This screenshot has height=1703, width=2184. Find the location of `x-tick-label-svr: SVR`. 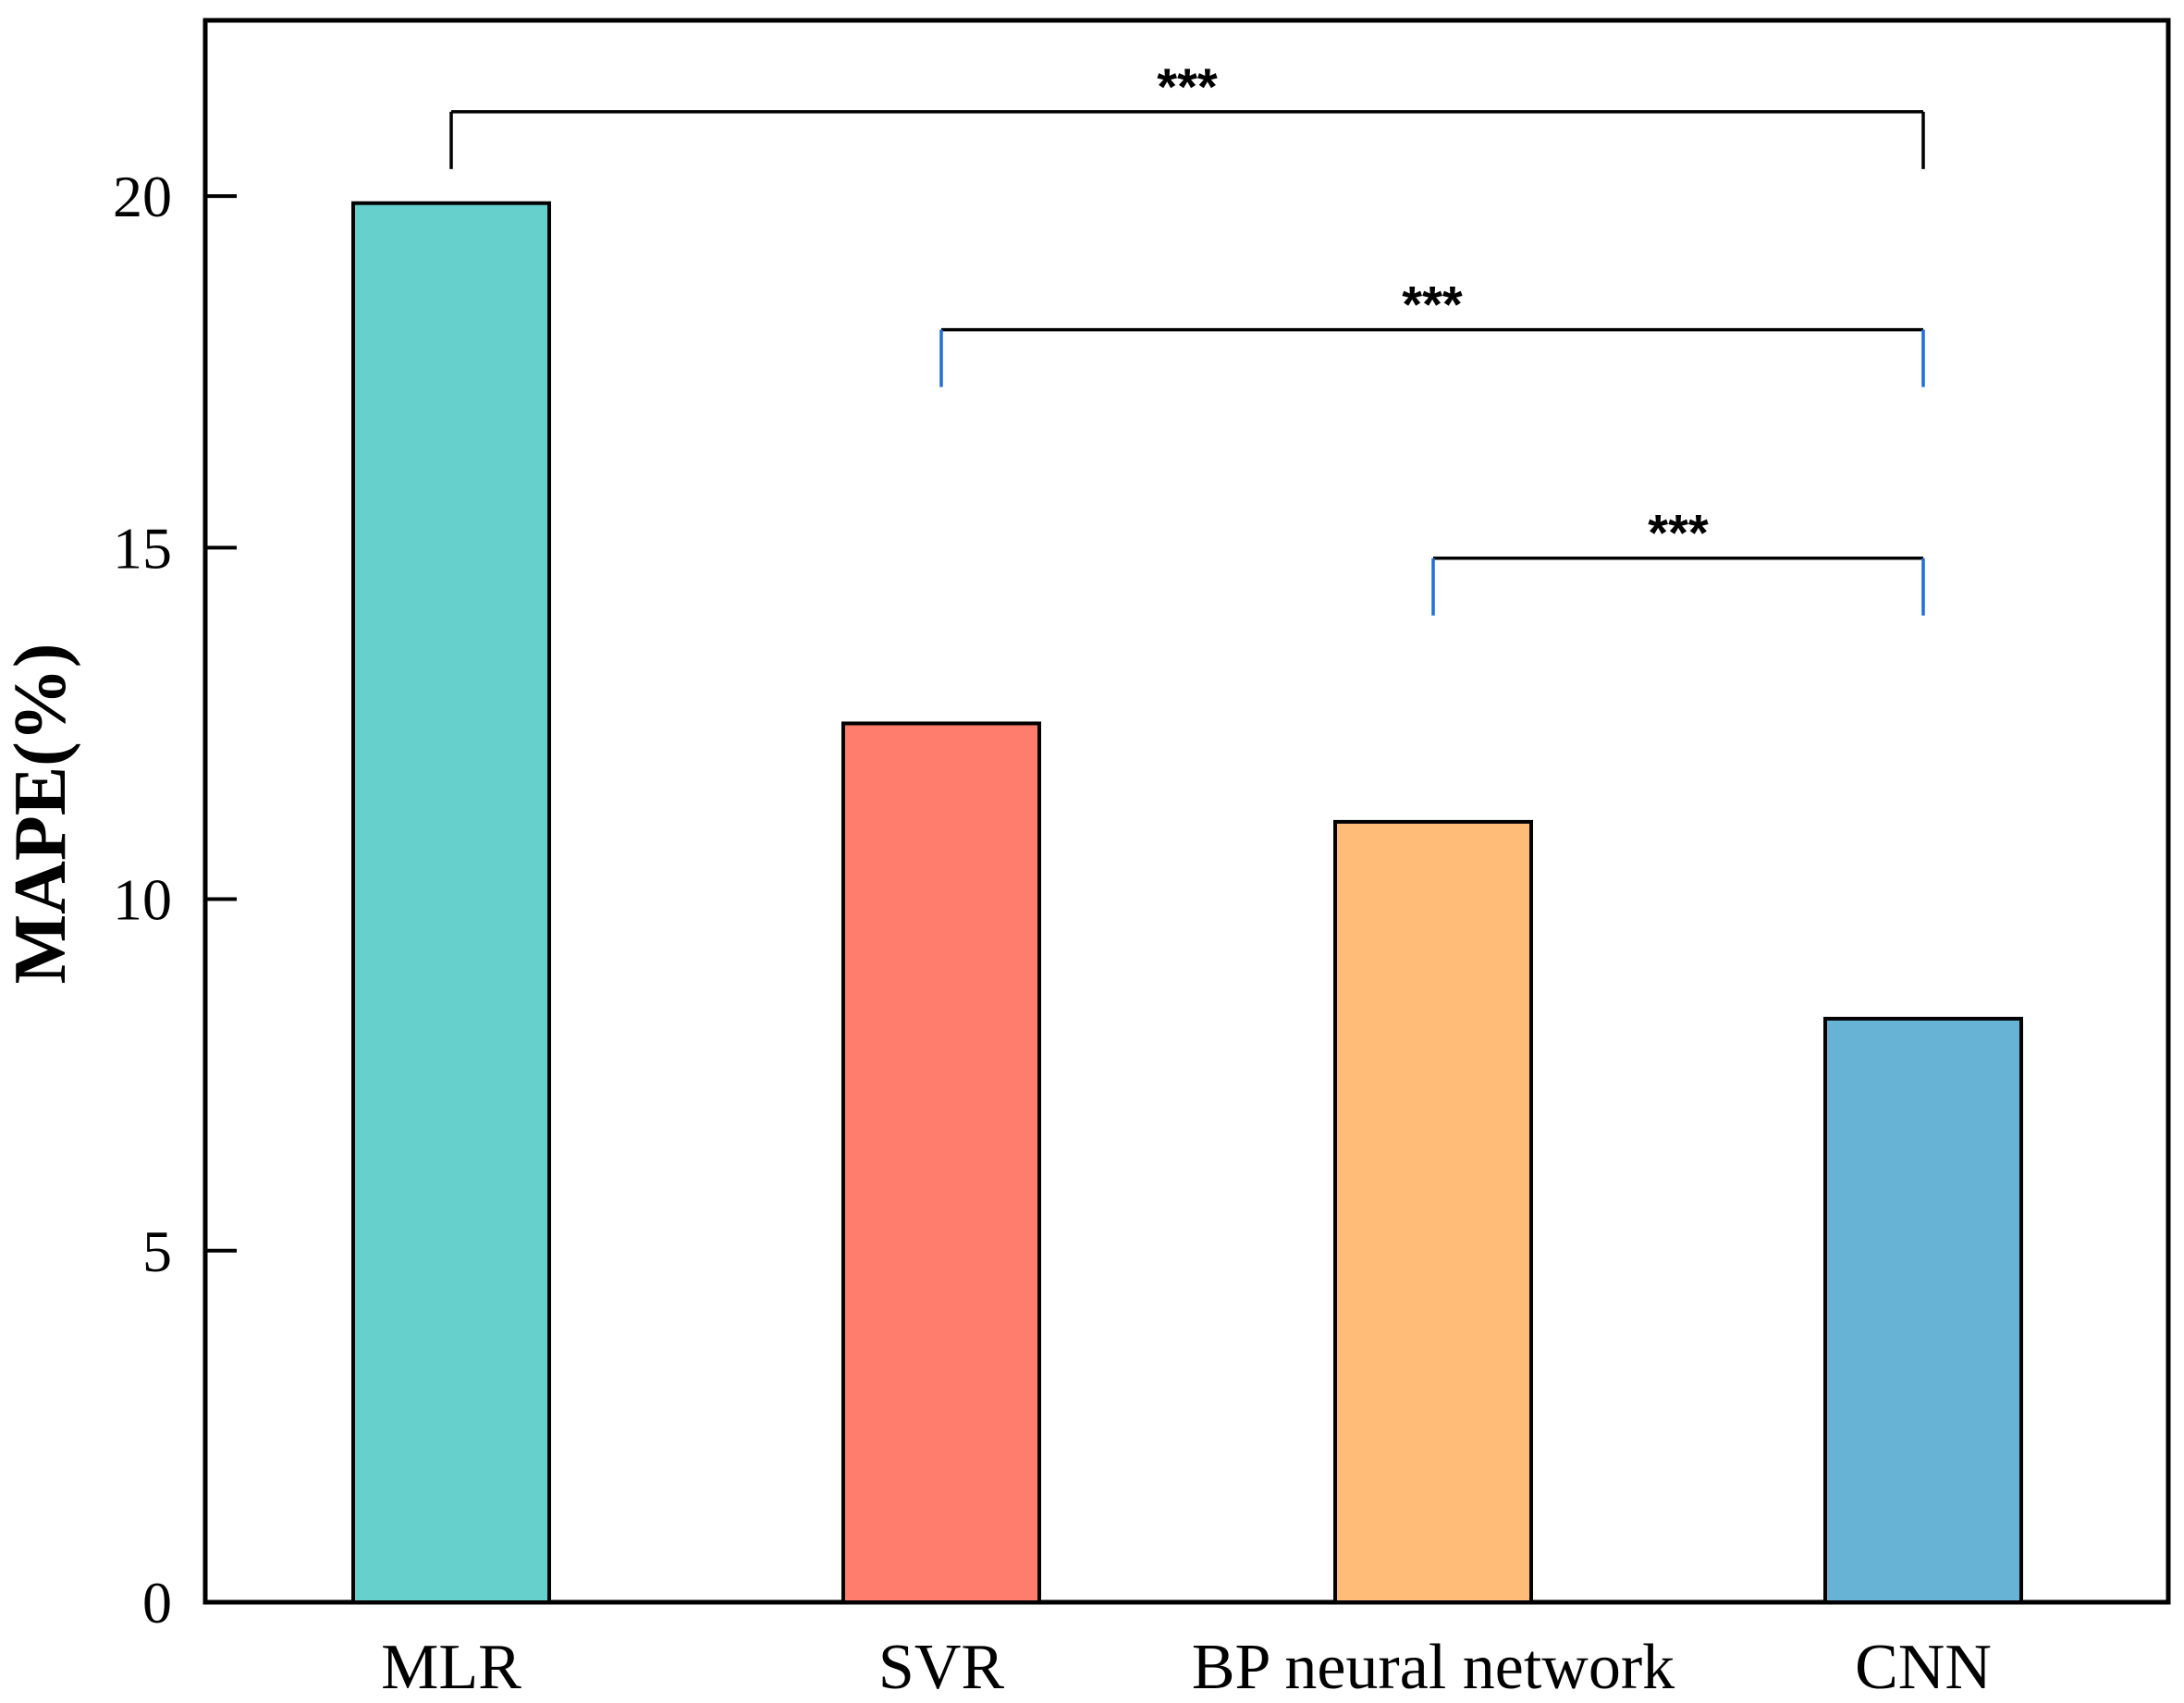

x-tick-label-svr: SVR is located at coordinates (941, 1667).